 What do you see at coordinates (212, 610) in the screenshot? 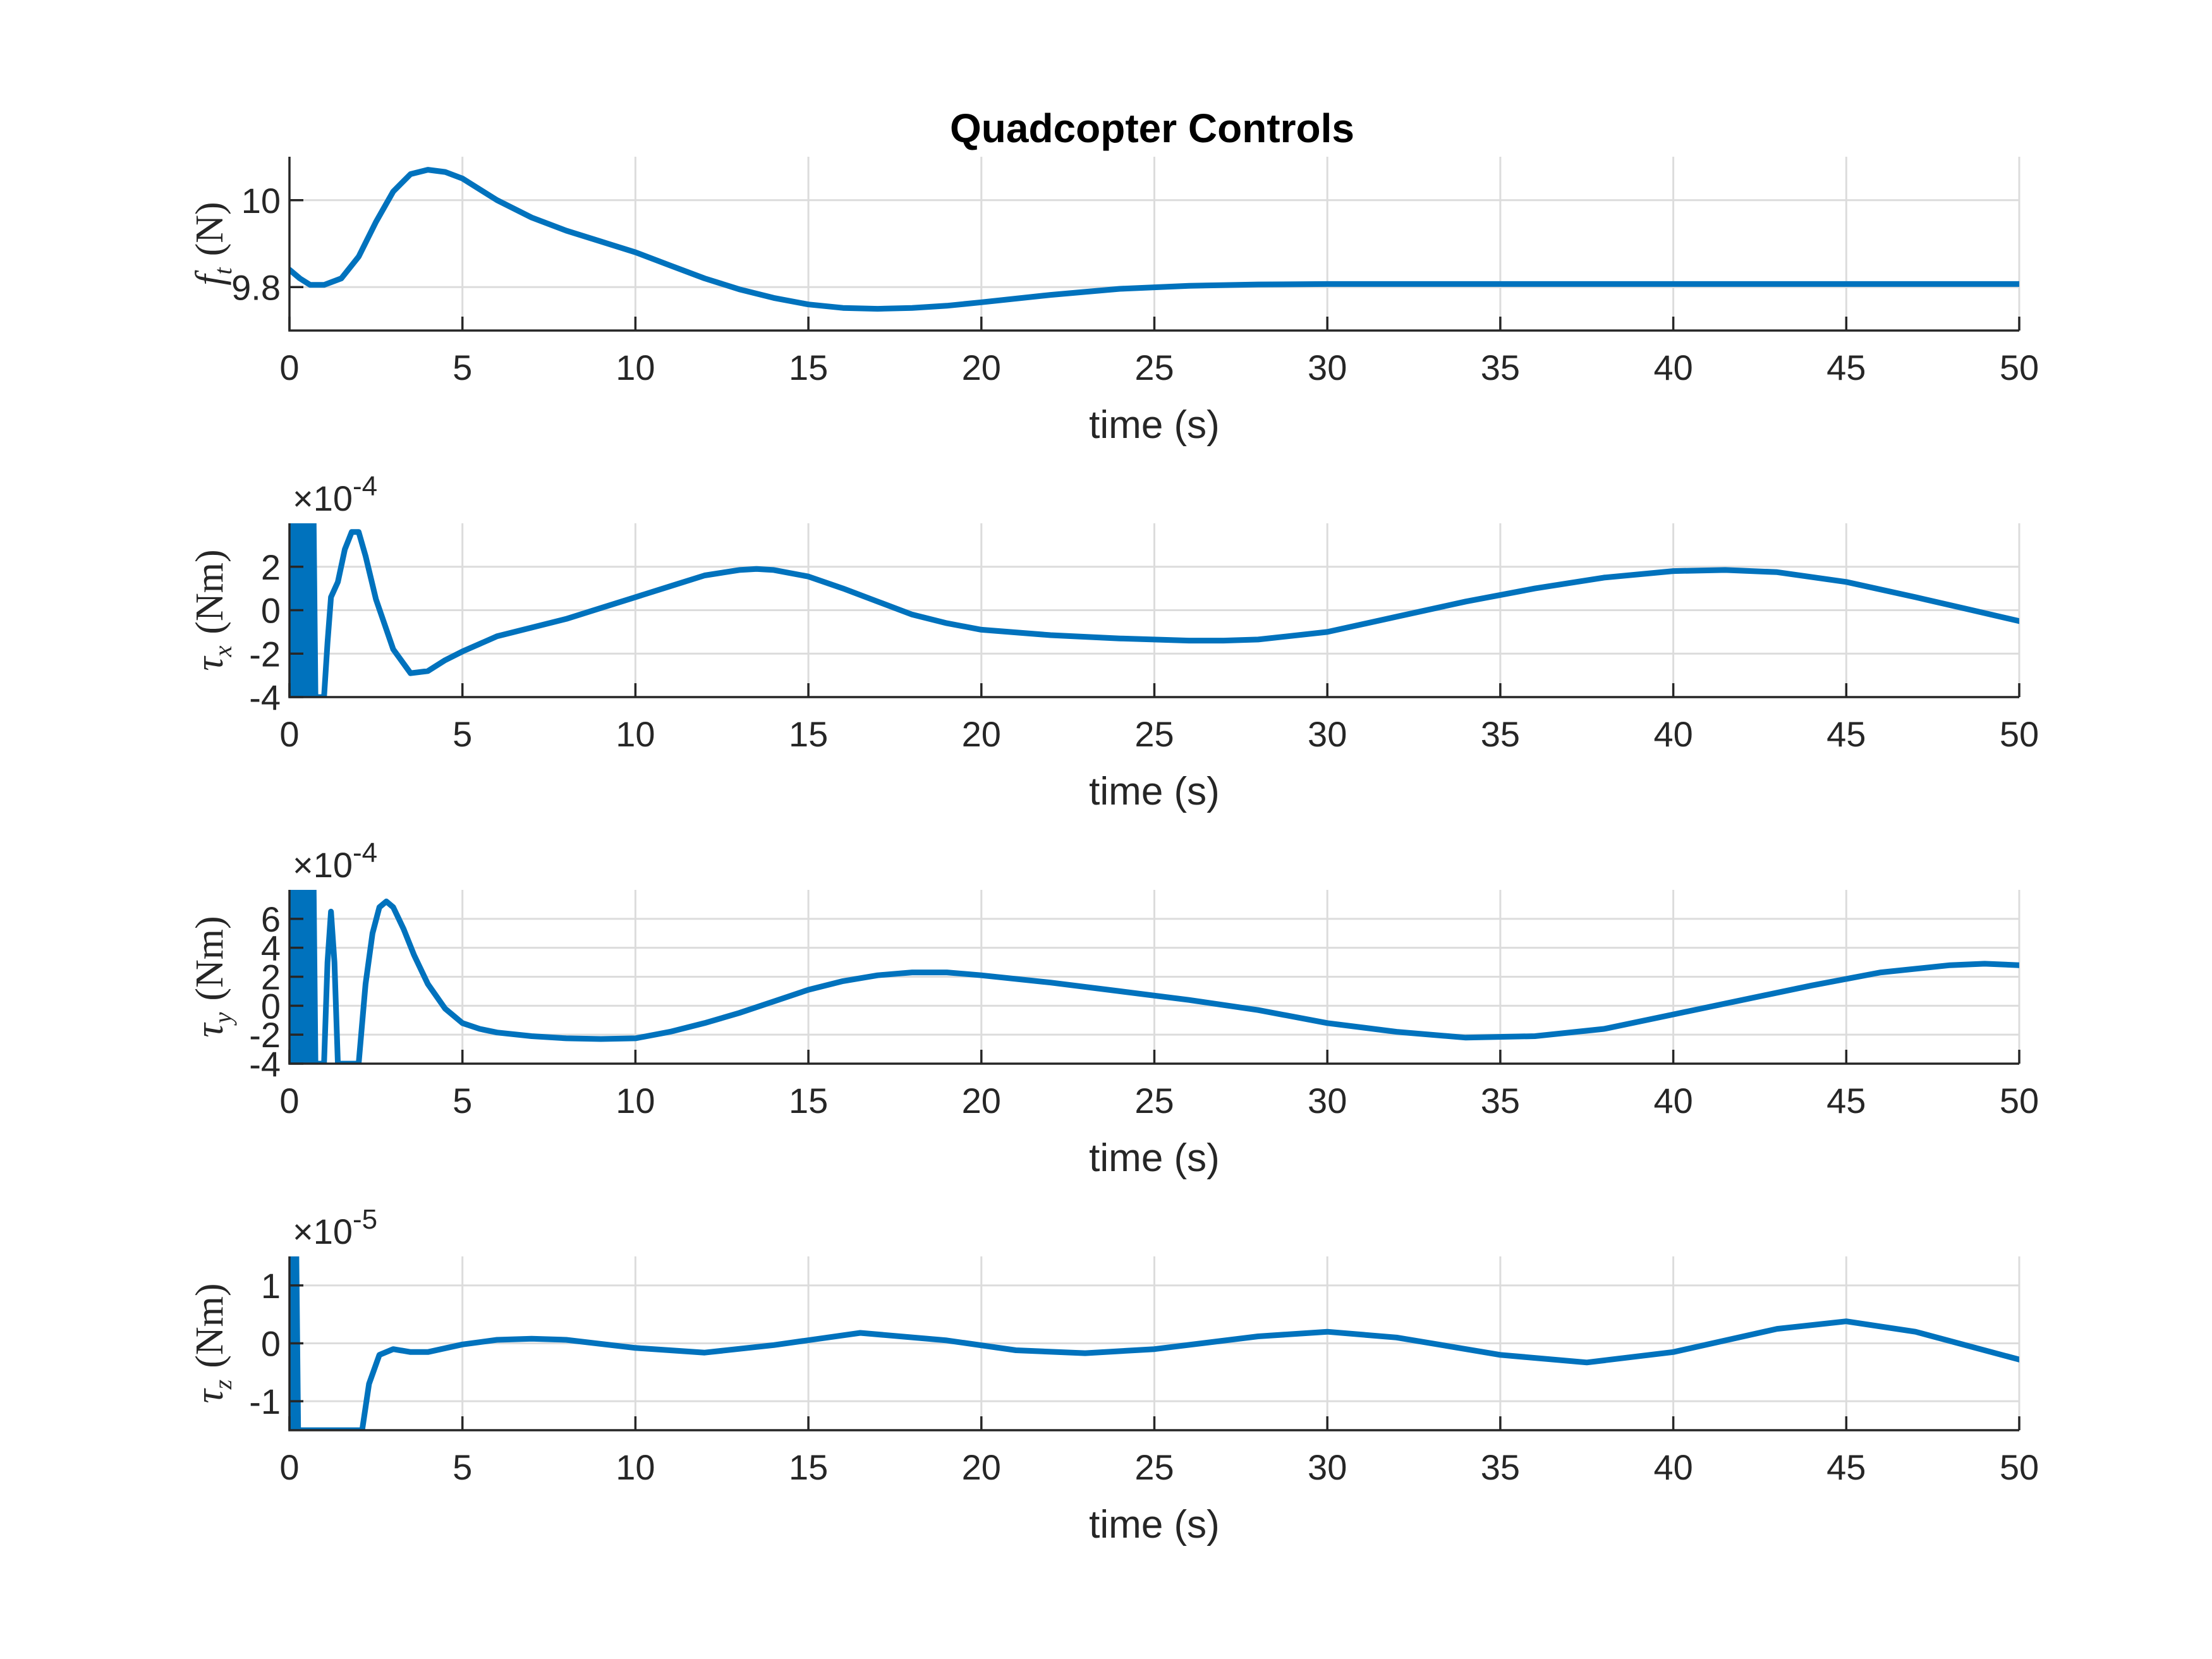
I see `y-axis-label: τx(Nm)` at bounding box center [212, 610].